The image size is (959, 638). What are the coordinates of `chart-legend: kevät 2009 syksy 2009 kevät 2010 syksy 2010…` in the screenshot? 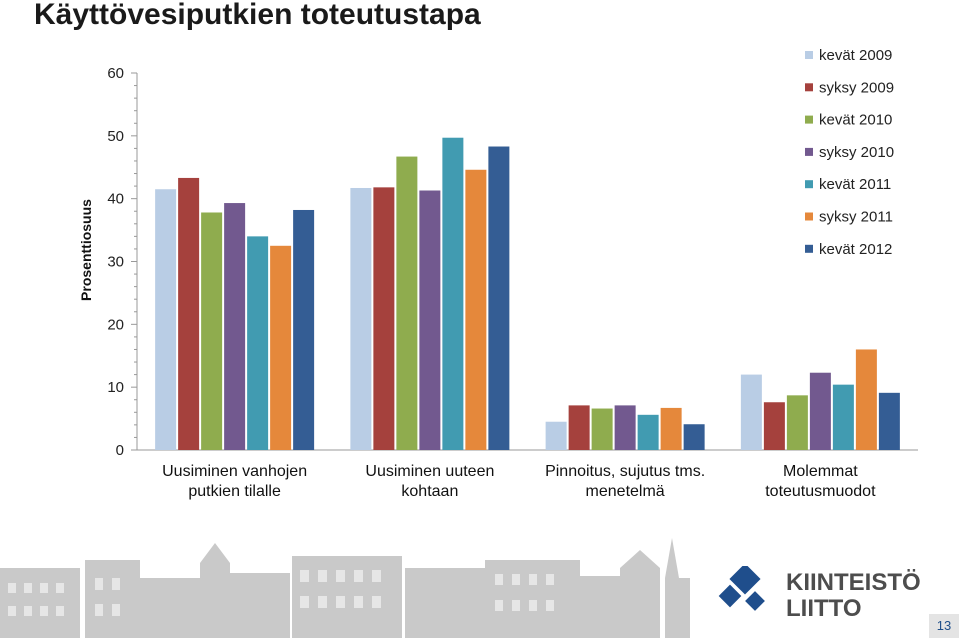 It's located at (849, 152).